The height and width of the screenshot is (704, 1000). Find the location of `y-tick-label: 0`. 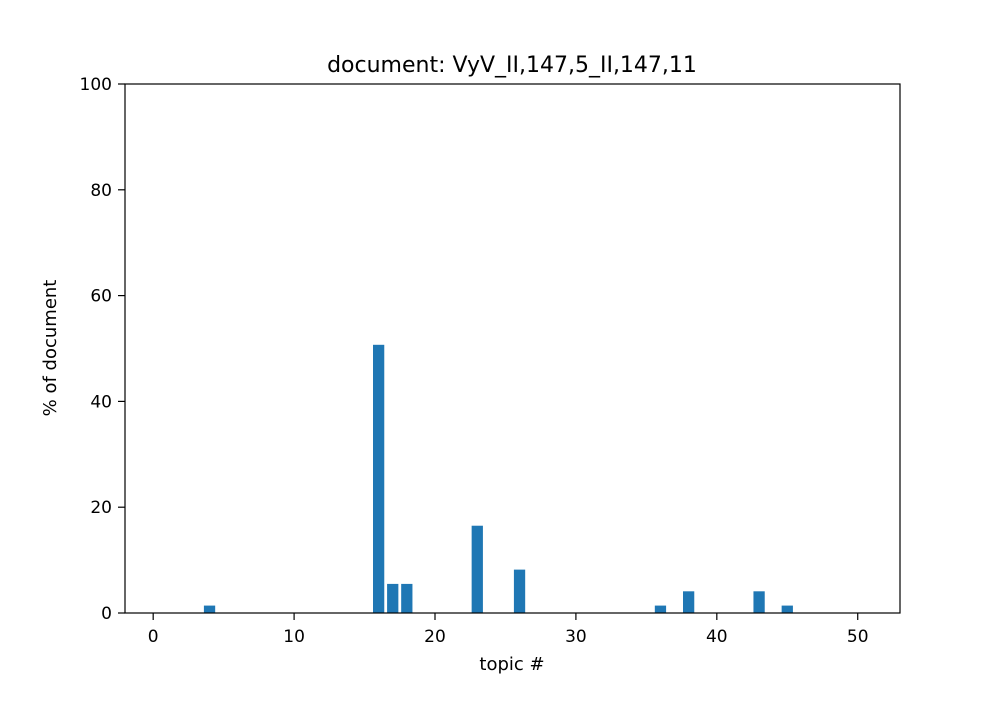

y-tick-label: 0 is located at coordinates (106, 614).